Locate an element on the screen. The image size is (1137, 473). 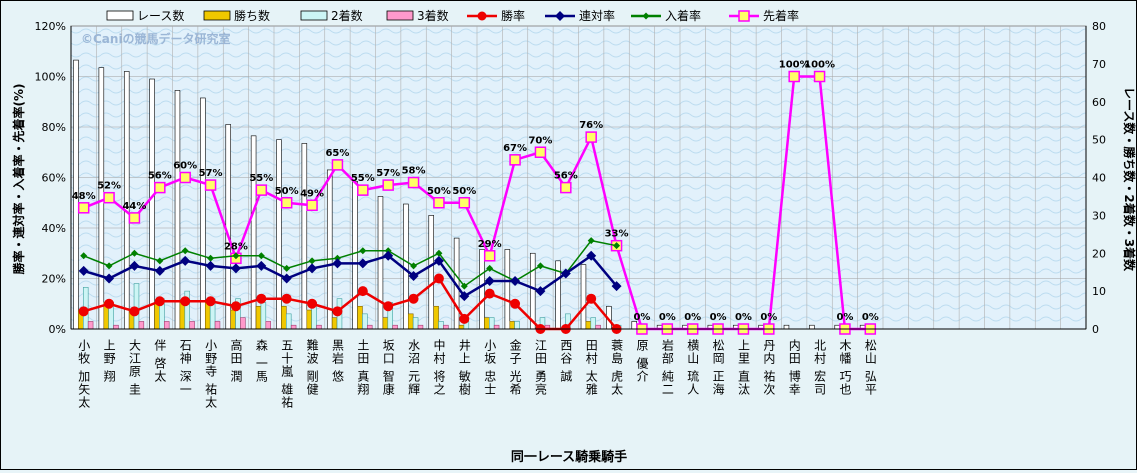
x-tick-label: 土田 真翔 is located at coordinates (363, 367).